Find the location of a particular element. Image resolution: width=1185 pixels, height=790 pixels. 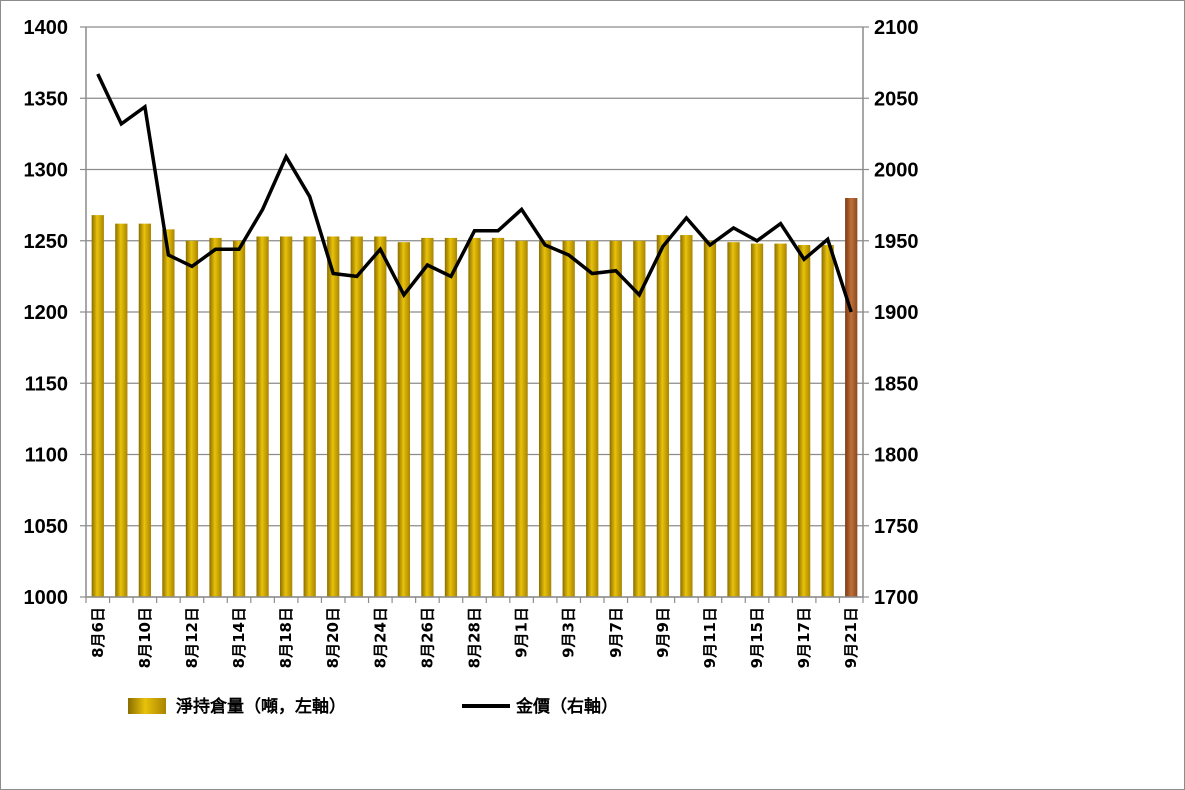

legend-bar-swatch is located at coordinates (147, 706).